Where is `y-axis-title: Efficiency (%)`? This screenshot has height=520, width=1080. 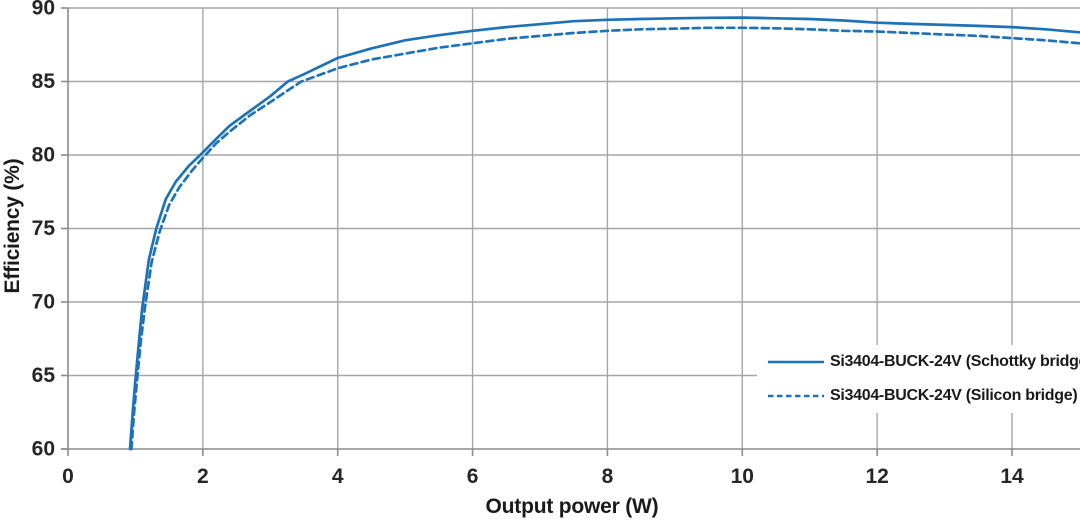 y-axis-title: Efficiency (%) is located at coordinates (12, 226).